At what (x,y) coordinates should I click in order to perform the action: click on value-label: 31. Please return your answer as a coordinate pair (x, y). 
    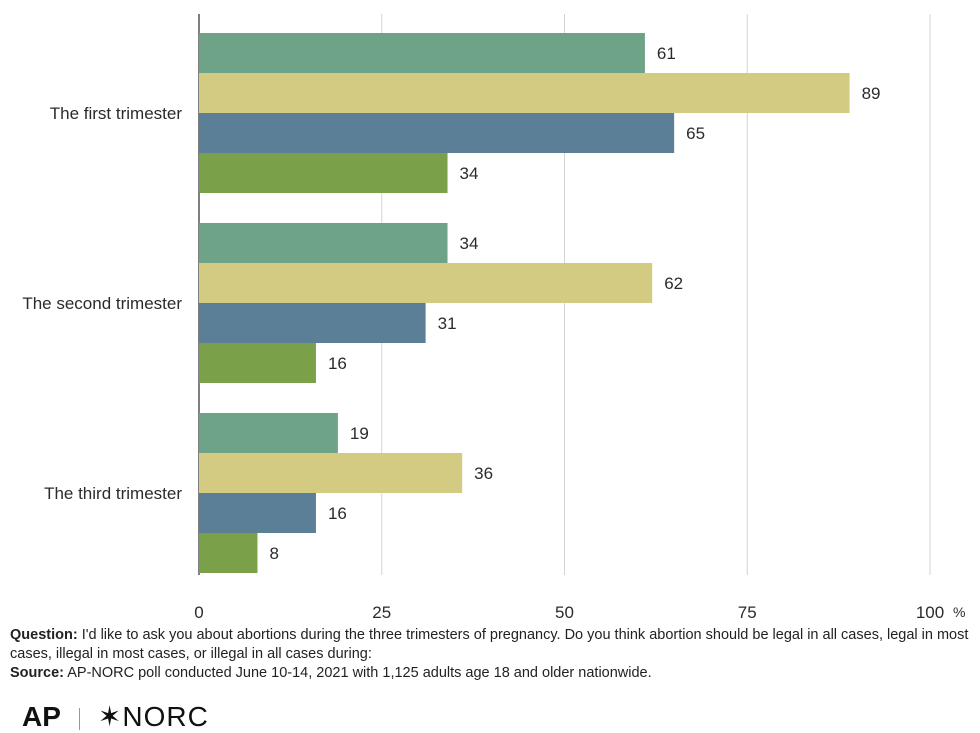
    Looking at the image, I should click on (447, 323).